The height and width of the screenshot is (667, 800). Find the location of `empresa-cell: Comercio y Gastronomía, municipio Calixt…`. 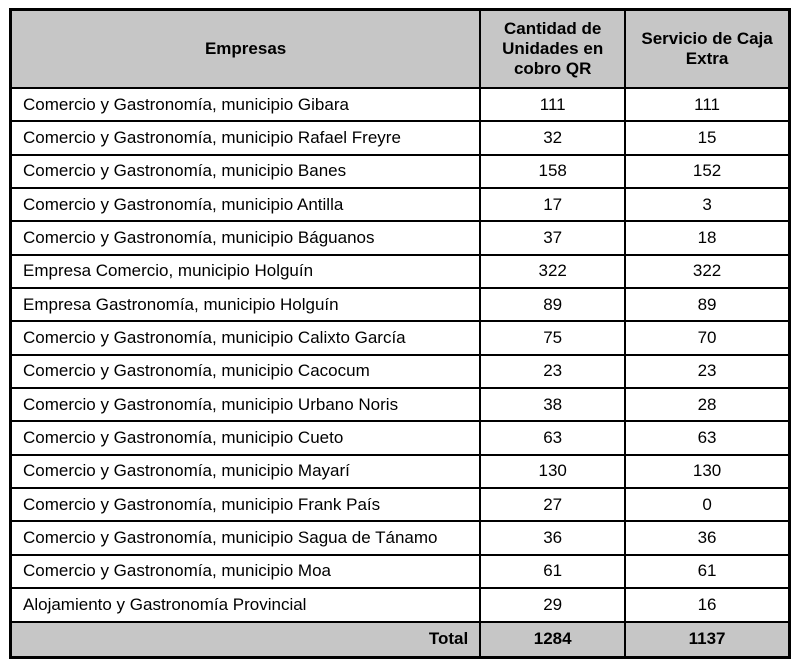

empresa-cell: Comercio y Gastronomía, municipio Calixt… is located at coordinates (245, 338).